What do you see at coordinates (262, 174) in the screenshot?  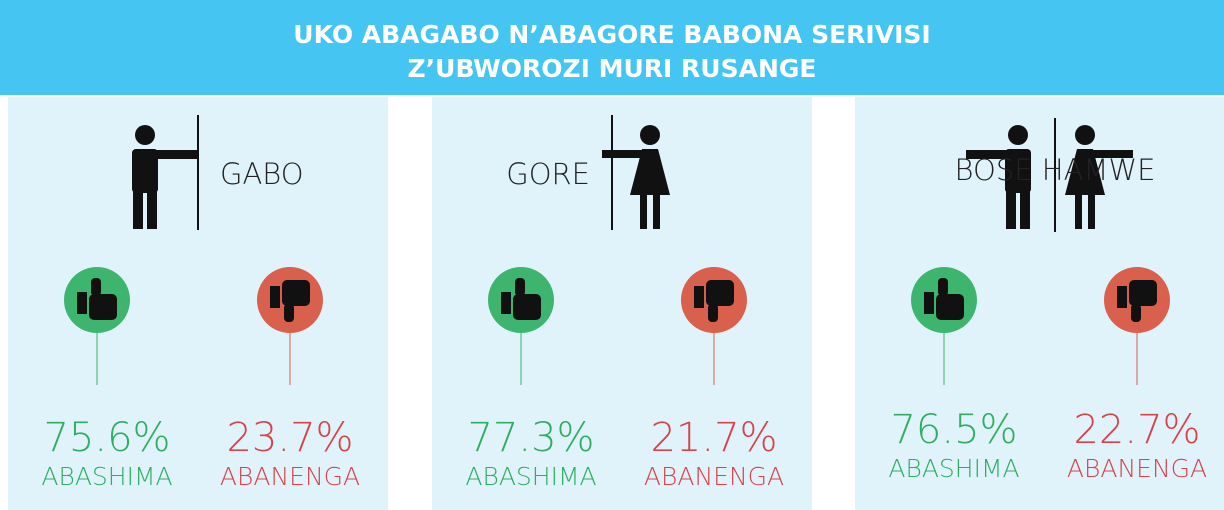 I see `panel-label: GABO` at bounding box center [262, 174].